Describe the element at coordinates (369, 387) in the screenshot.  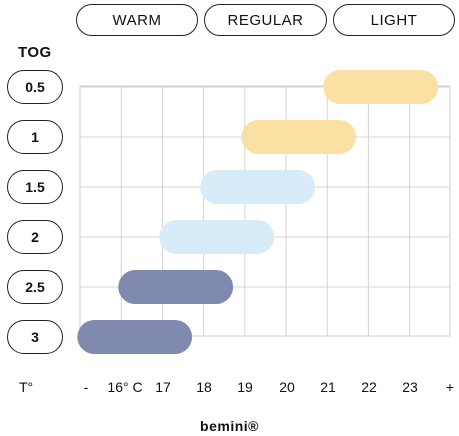
I see `temperature-tick-label: 22` at that location.